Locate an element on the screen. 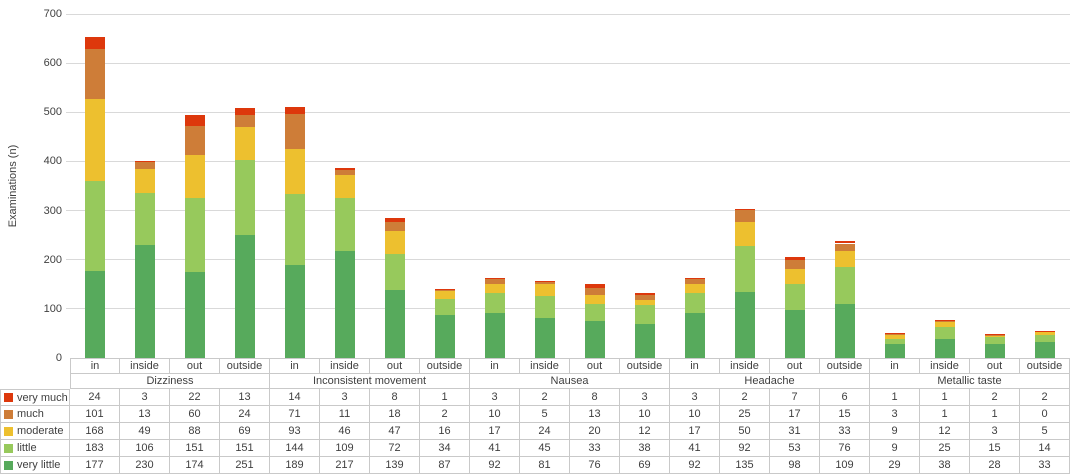 Image resolution: width=1080 pixels, height=474 pixels. value-cell: 0 is located at coordinates (1045, 414).